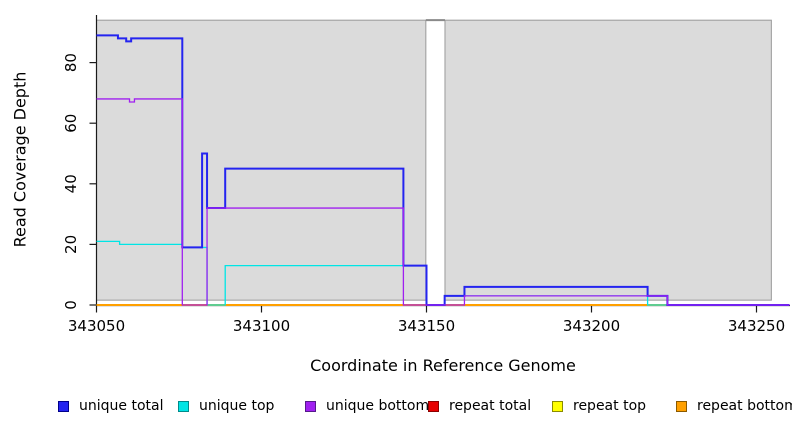 This screenshot has height=432, width=792. Describe the element at coordinates (63, 406) in the screenshot. I see `unique-total-swatch-icon` at that location.